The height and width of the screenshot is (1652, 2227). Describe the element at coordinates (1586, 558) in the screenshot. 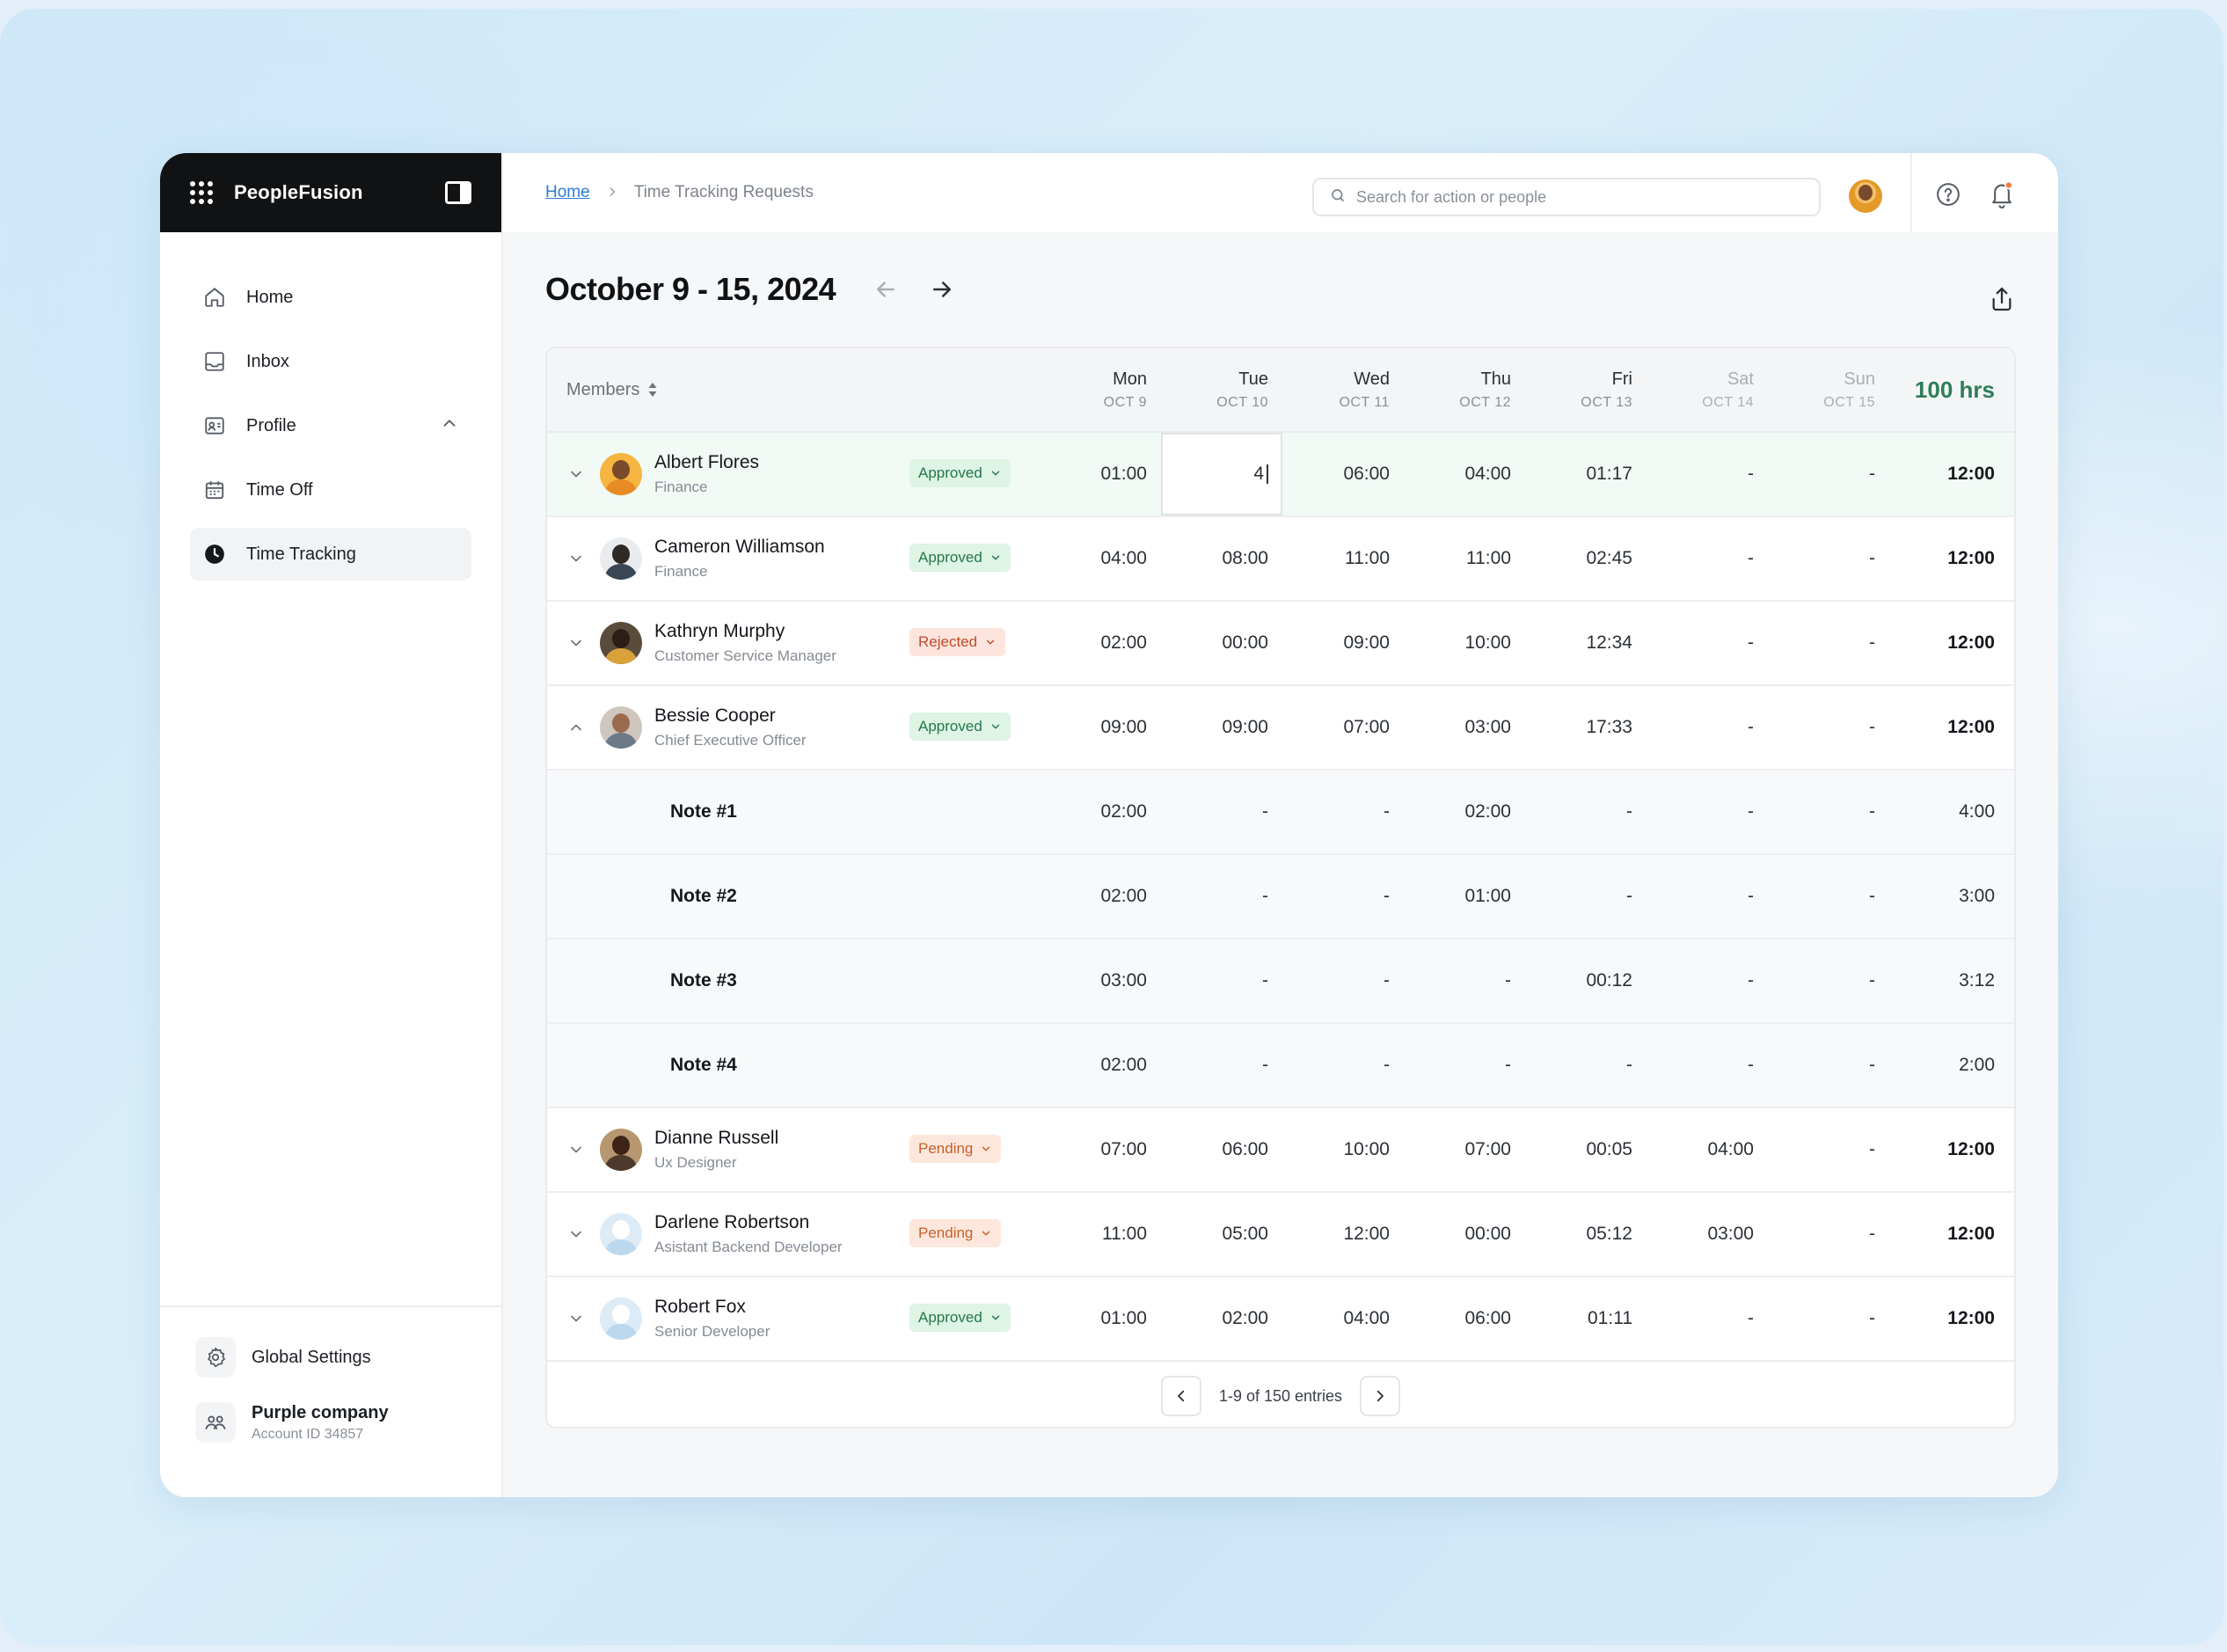

I see `hours-cell: 02:45` at that location.